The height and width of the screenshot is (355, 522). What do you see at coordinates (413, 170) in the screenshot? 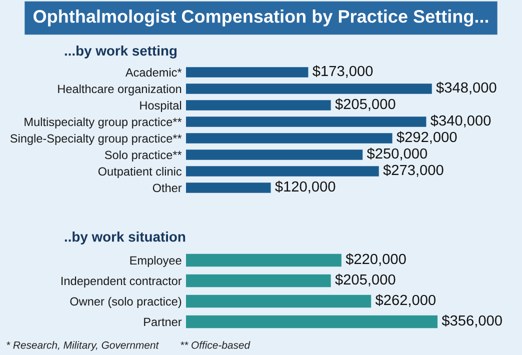
I see `data-label: $273,000` at bounding box center [413, 170].